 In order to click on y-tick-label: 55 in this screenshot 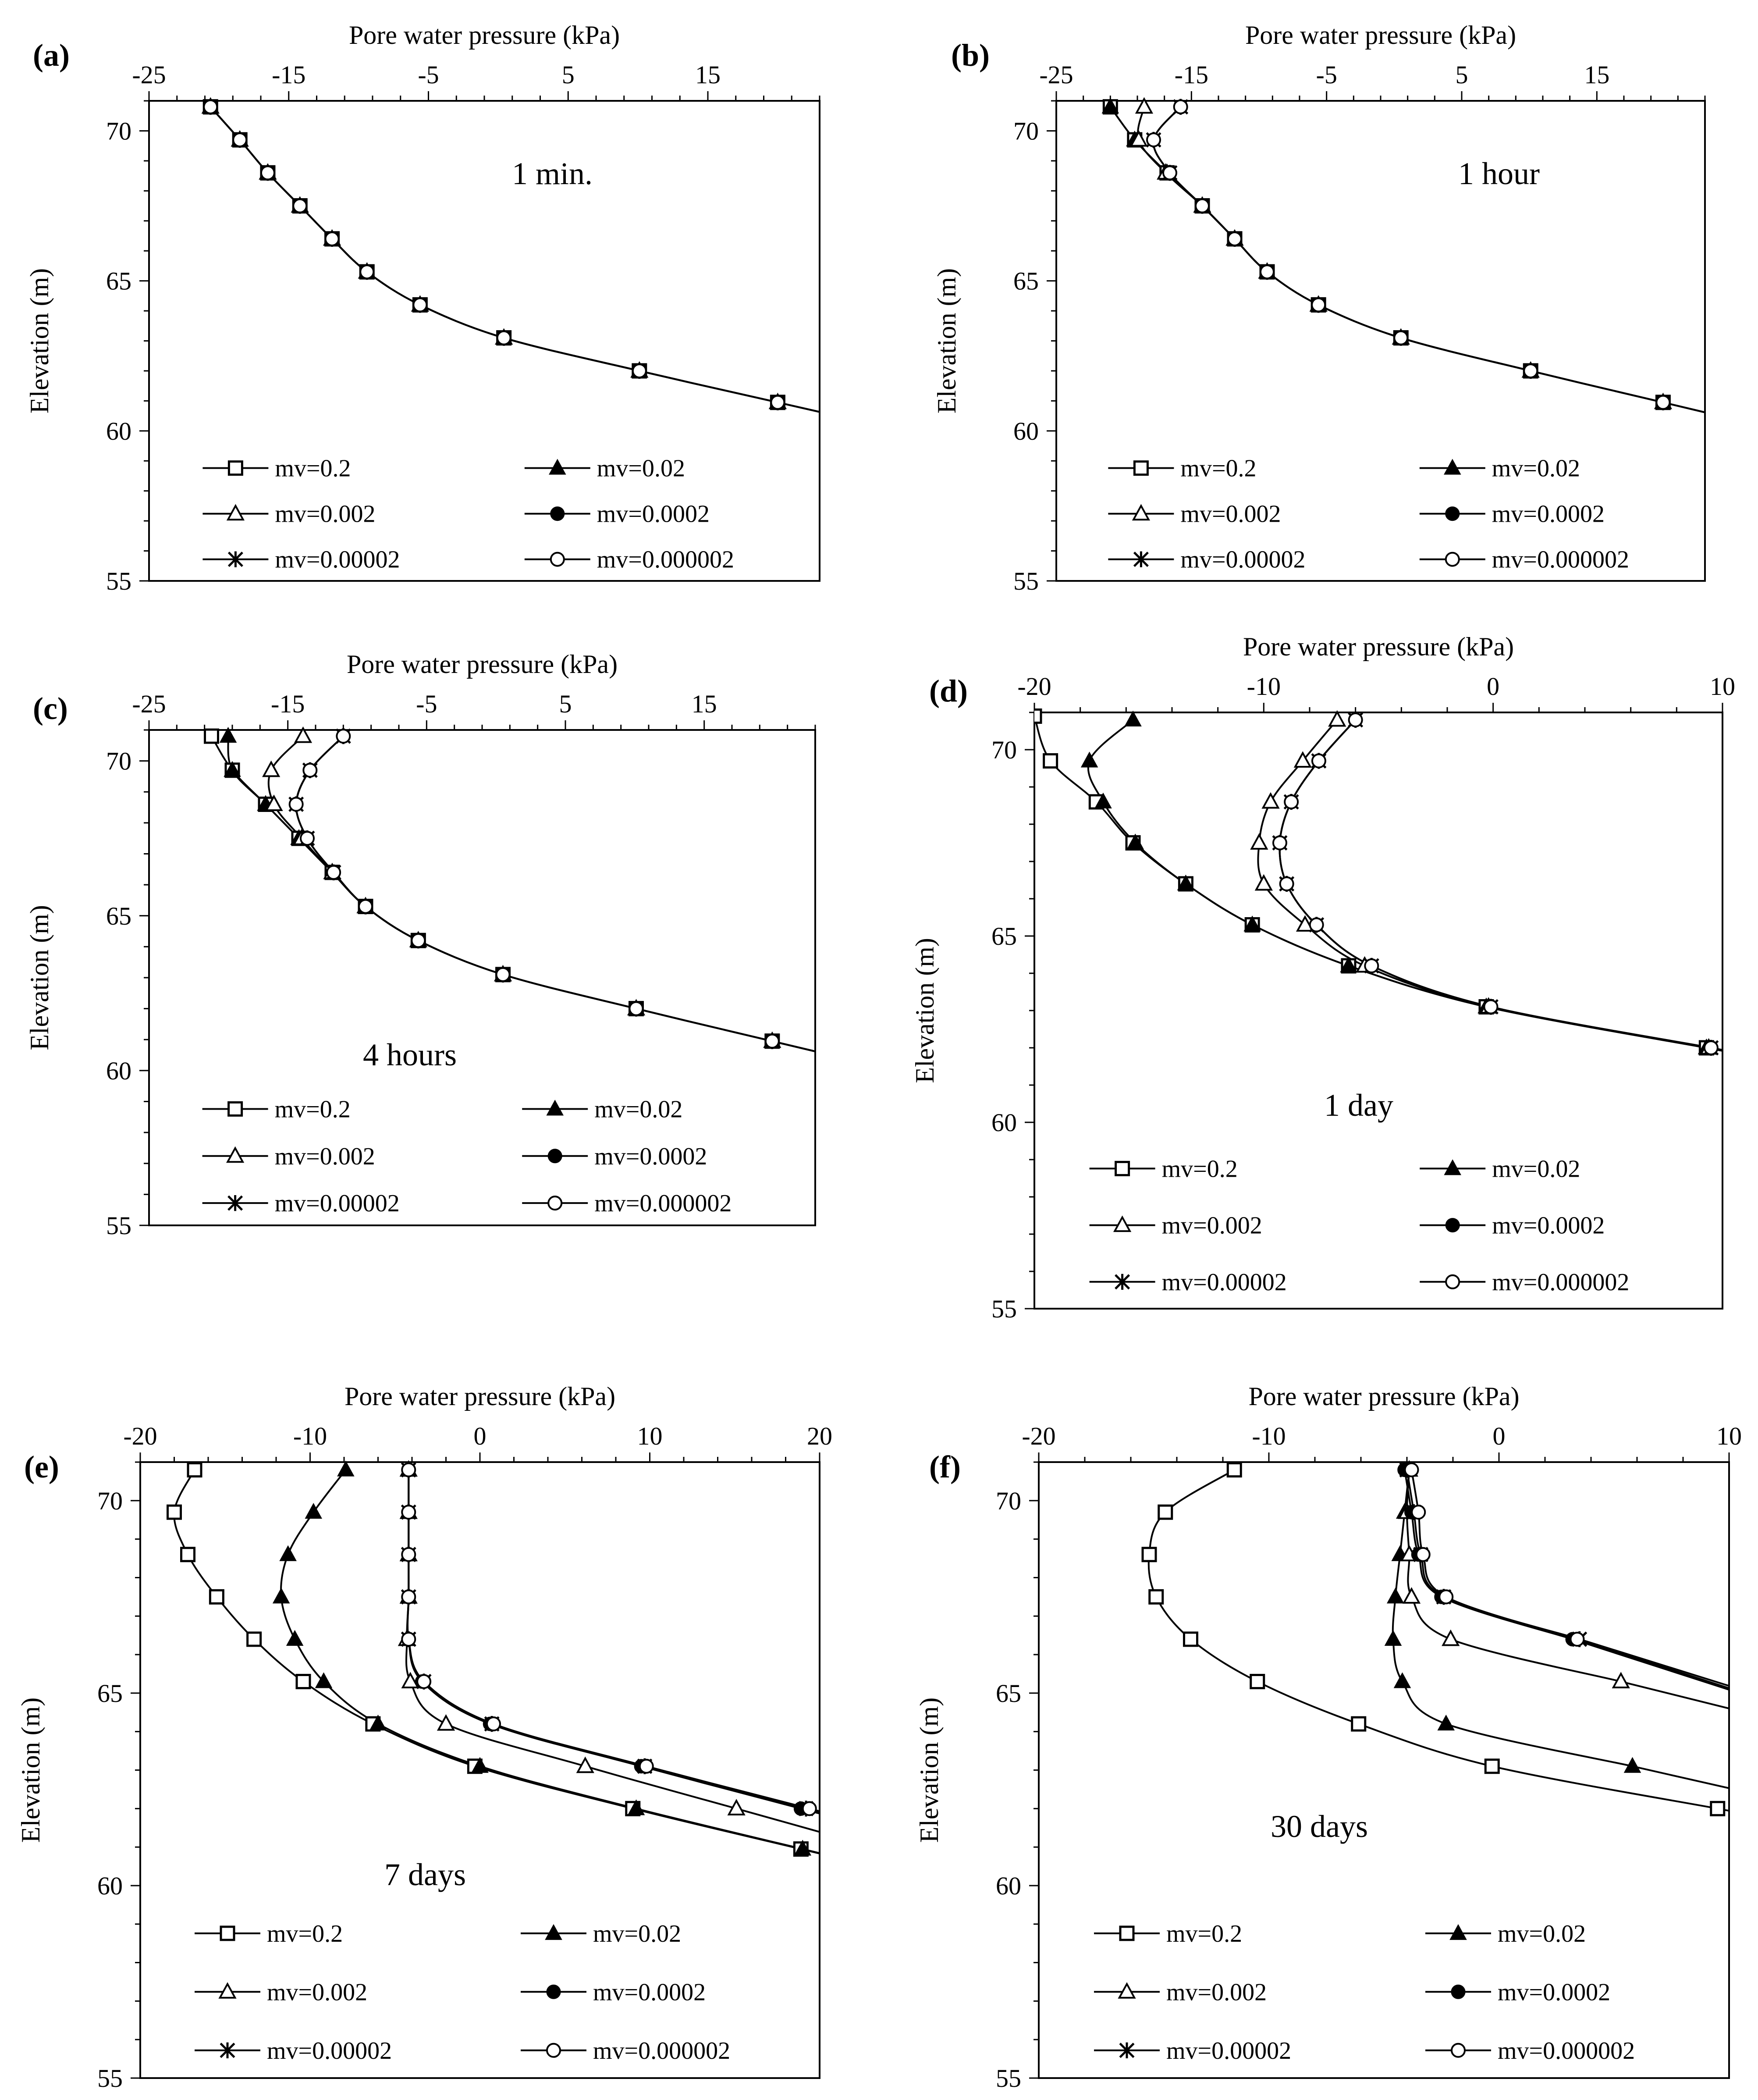, I will do `click(118, 1225)`.